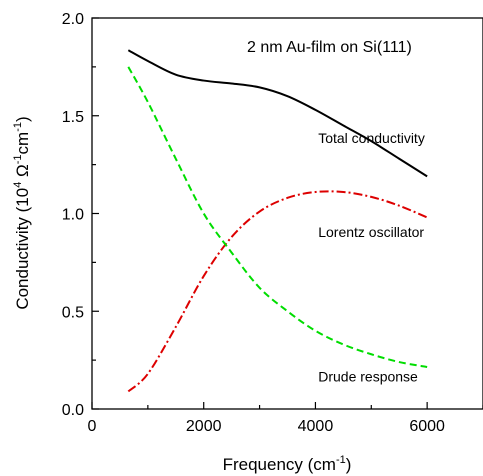  Describe the element at coordinates (371, 232) in the screenshot. I see `series-annotation: Lorentz oscillator` at that location.